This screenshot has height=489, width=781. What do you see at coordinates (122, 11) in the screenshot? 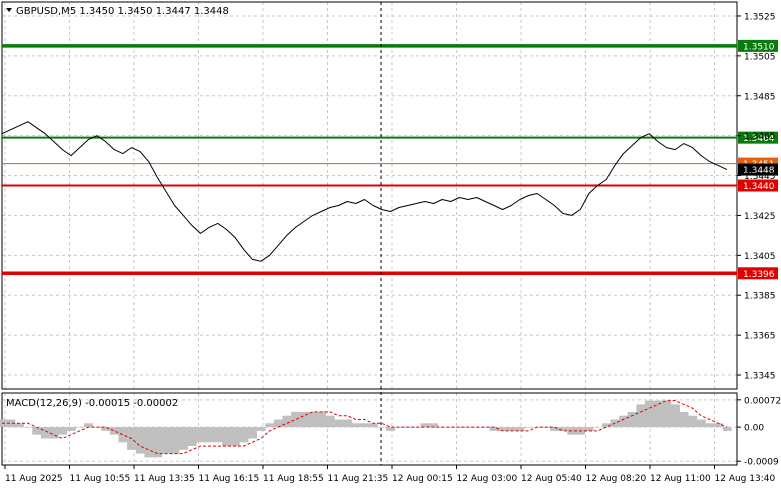
I see `chart-title: GBPUSD,M5 1.3450 1.3450 1.3447 1.3448` at bounding box center [122, 11].